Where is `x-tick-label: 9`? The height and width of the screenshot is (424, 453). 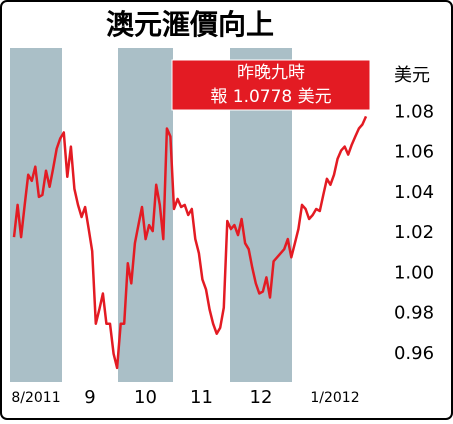 x-tick-label: 9 is located at coordinates (89, 397).